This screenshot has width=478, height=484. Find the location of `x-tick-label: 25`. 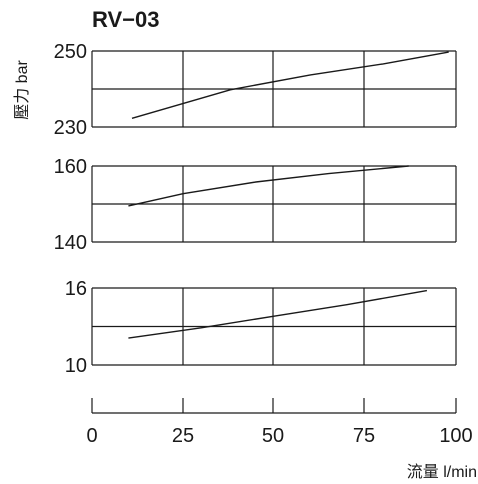

x-tick-label: 25 is located at coordinates (183, 436).